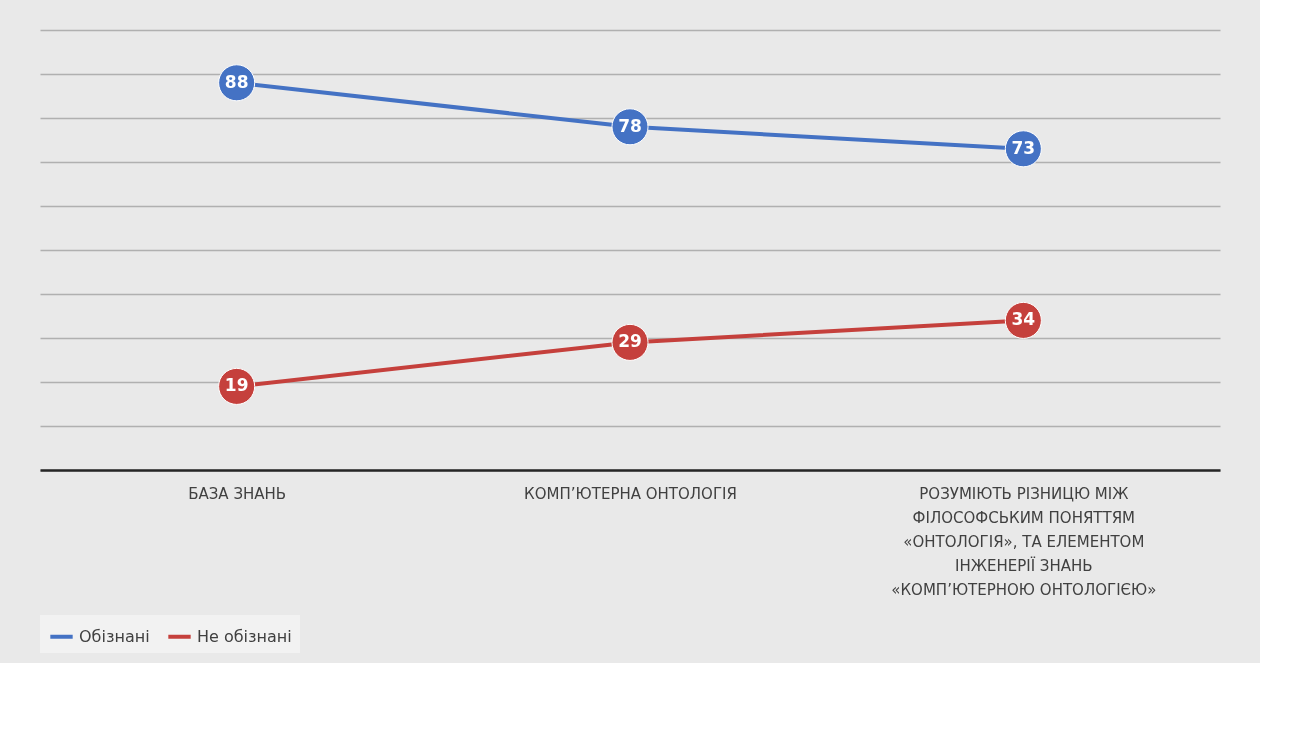 The width and height of the screenshot is (1306, 729). I want to click on legend-label: Обізнані, so click(114, 636).